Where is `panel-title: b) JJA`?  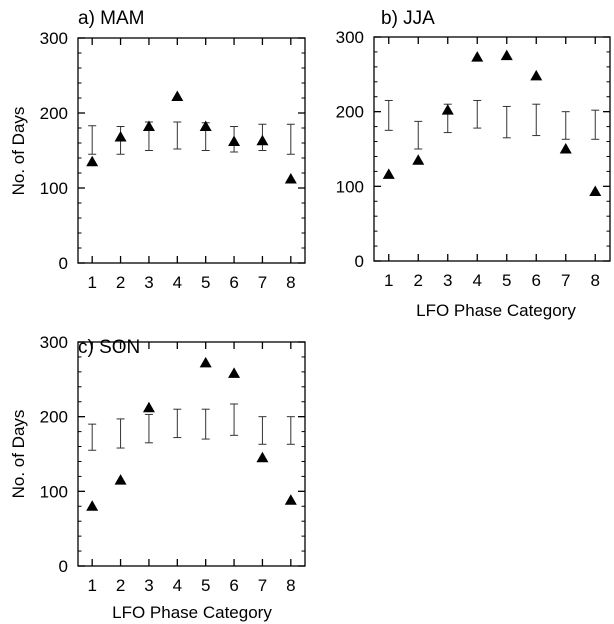
panel-title: b) JJA is located at coordinates (408, 18).